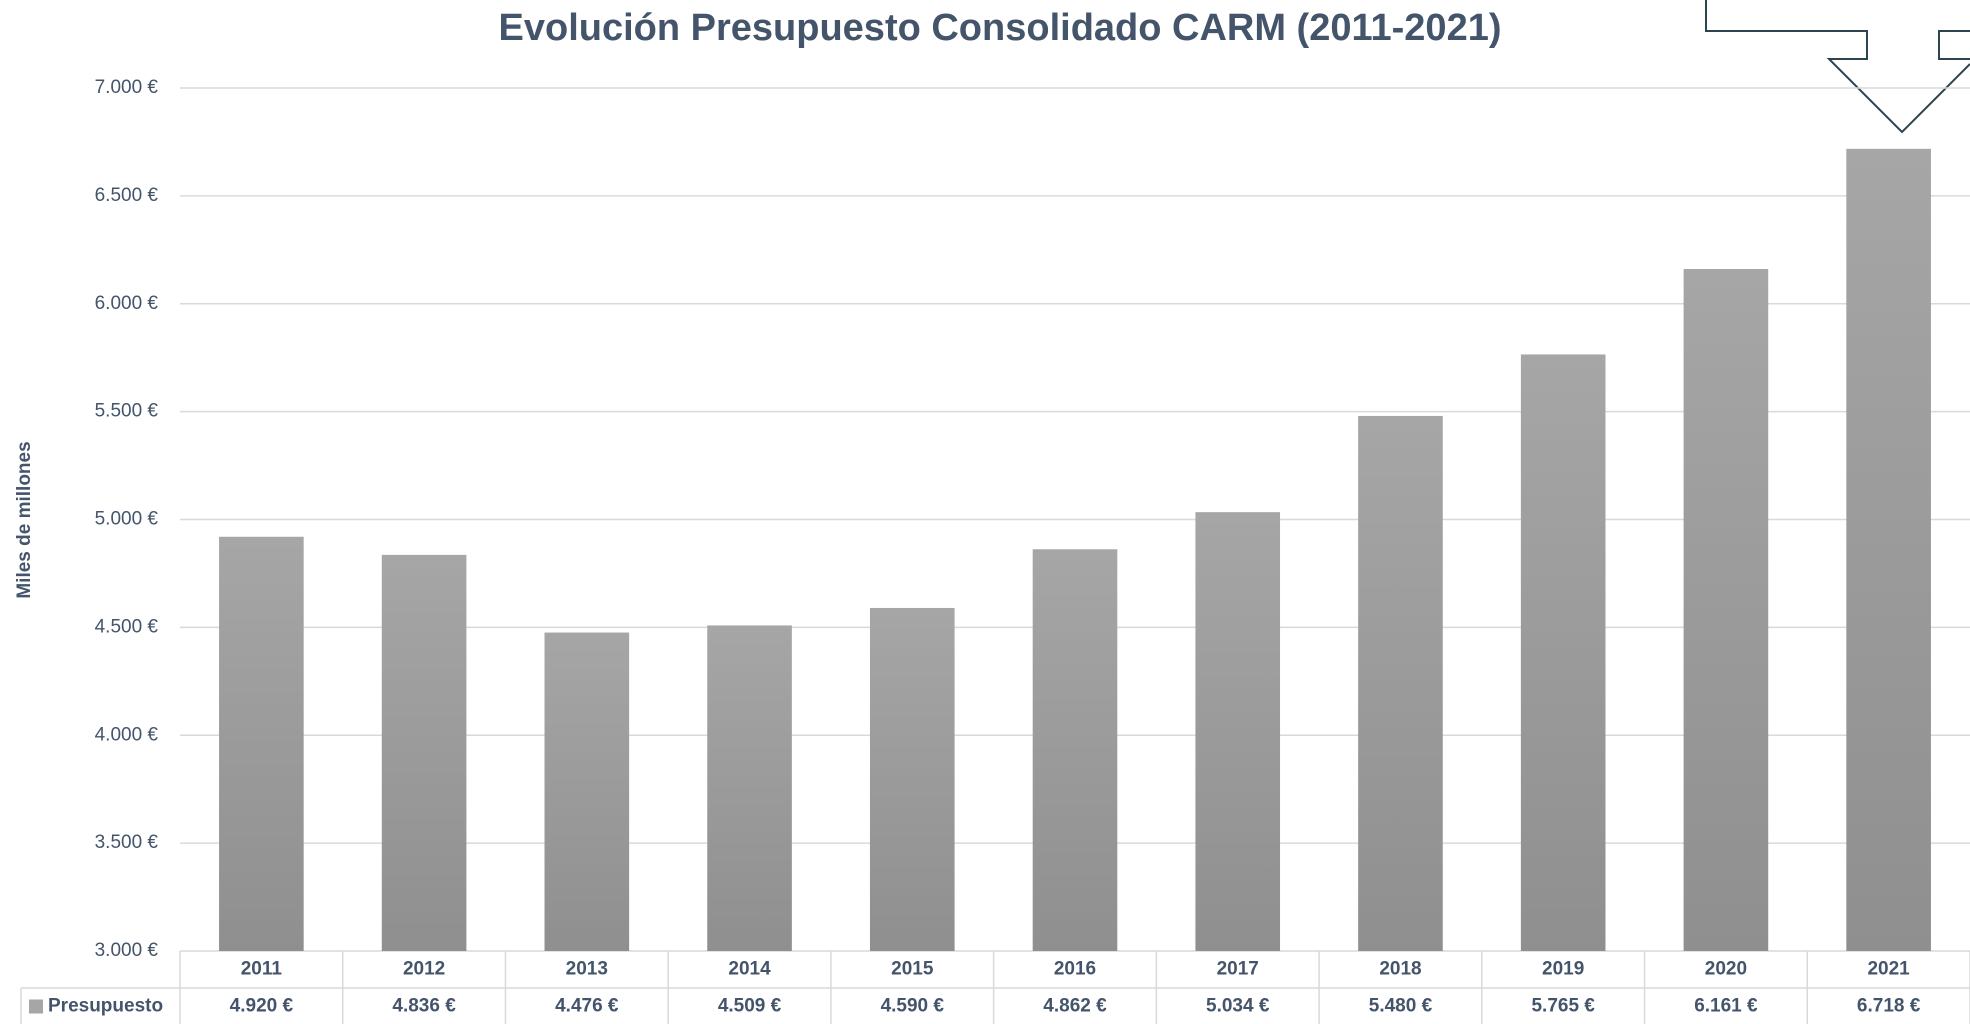  I want to click on x-tick-label: 2016, so click(1075, 969).